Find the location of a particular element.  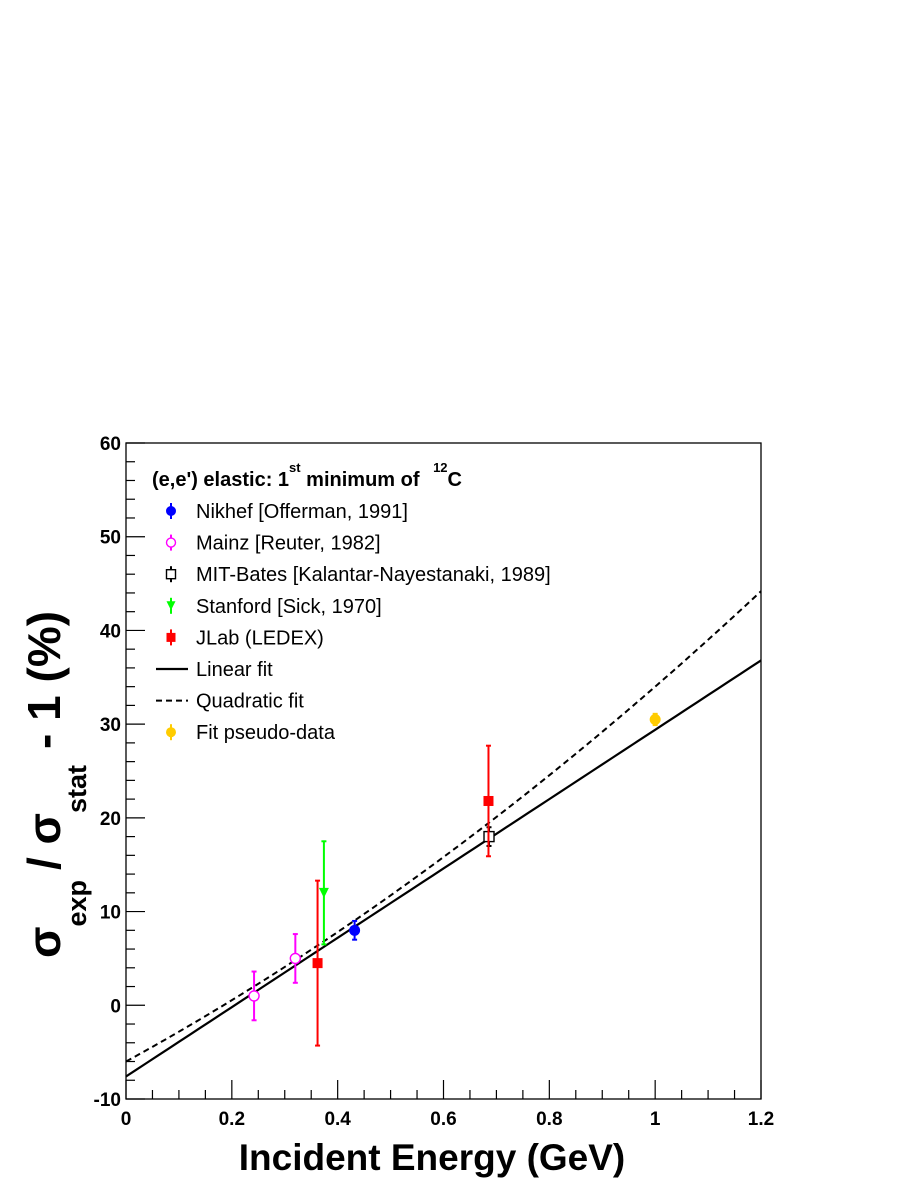

legend-label: Mainz [Reuter, 1982] is located at coordinates (288, 544).